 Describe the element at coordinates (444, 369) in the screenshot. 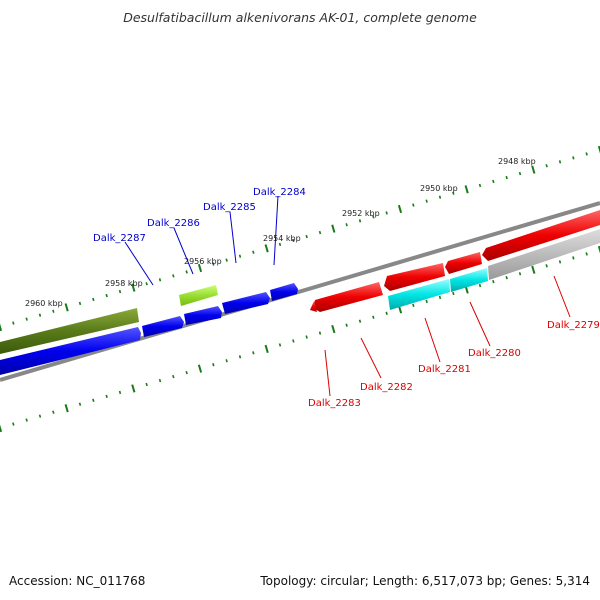

I see `gene-label: Dalk_2281` at that location.